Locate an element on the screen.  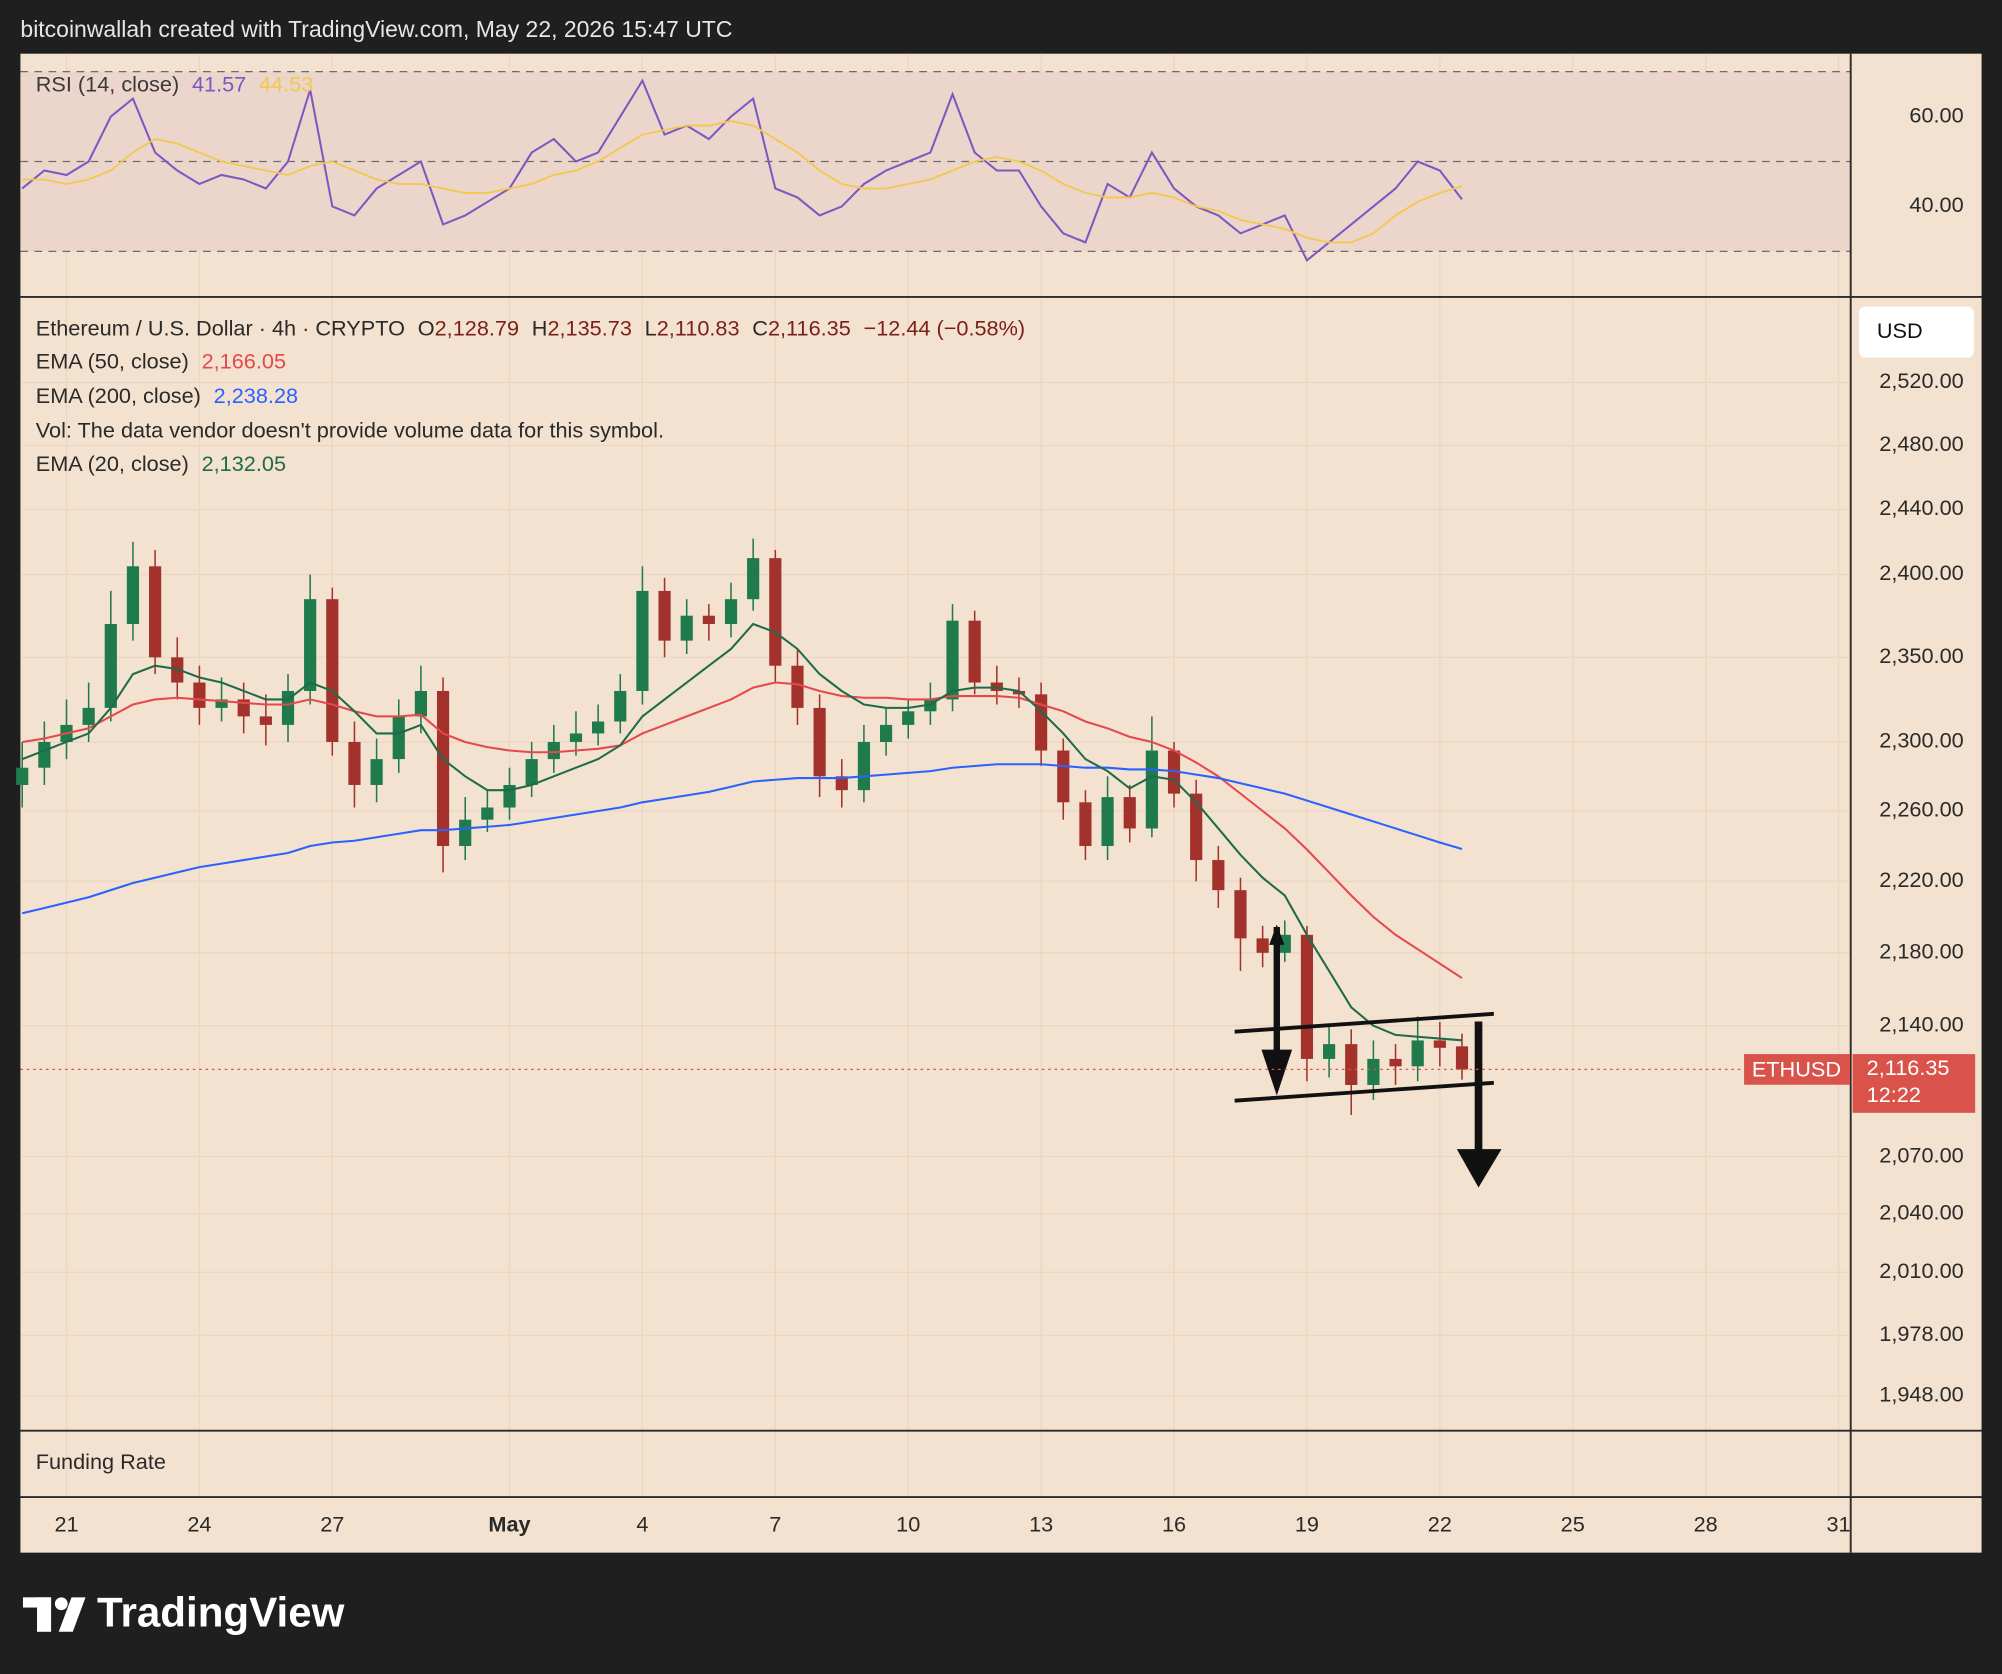
logo-icon is located at coordinates (54, 1614).